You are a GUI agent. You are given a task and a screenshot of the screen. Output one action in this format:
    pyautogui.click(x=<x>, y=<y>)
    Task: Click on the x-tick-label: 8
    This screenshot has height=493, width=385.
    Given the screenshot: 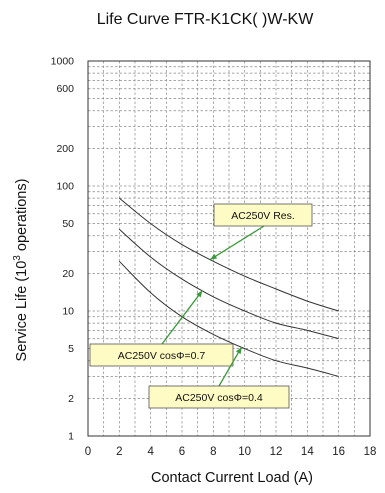 What is the action you would take?
    pyautogui.click(x=213, y=452)
    